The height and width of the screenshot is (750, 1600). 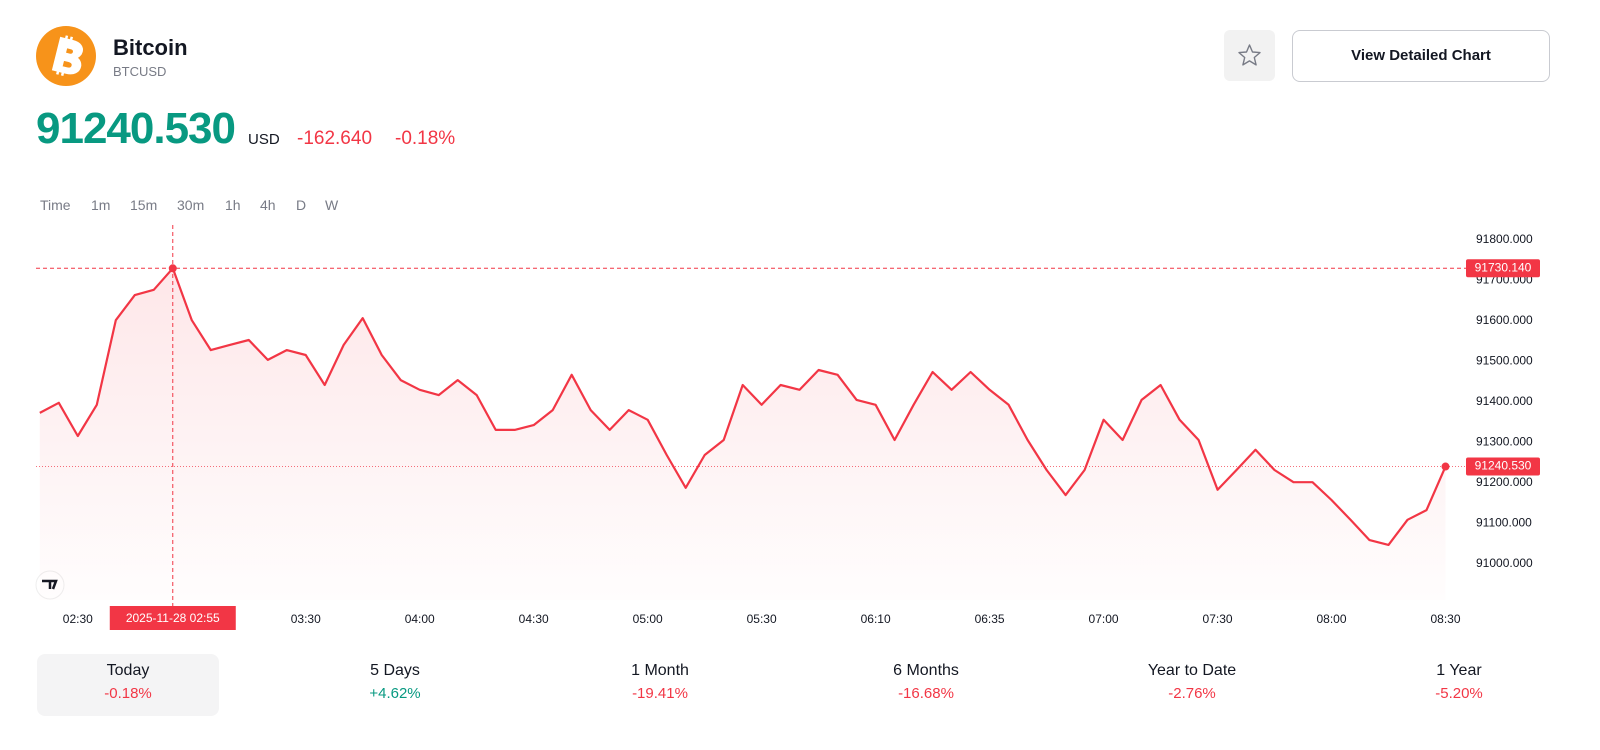 What do you see at coordinates (1504, 401) in the screenshot?
I see `y-tick-label: 91400.000` at bounding box center [1504, 401].